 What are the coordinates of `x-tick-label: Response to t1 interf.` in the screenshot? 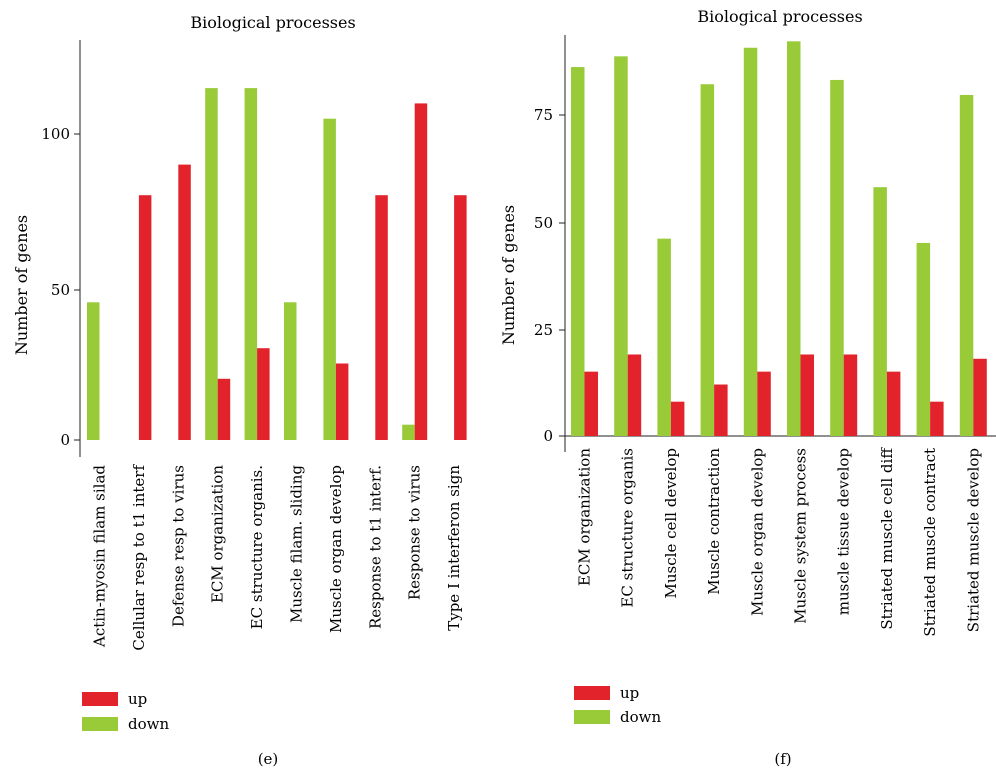 It's located at (375, 547).